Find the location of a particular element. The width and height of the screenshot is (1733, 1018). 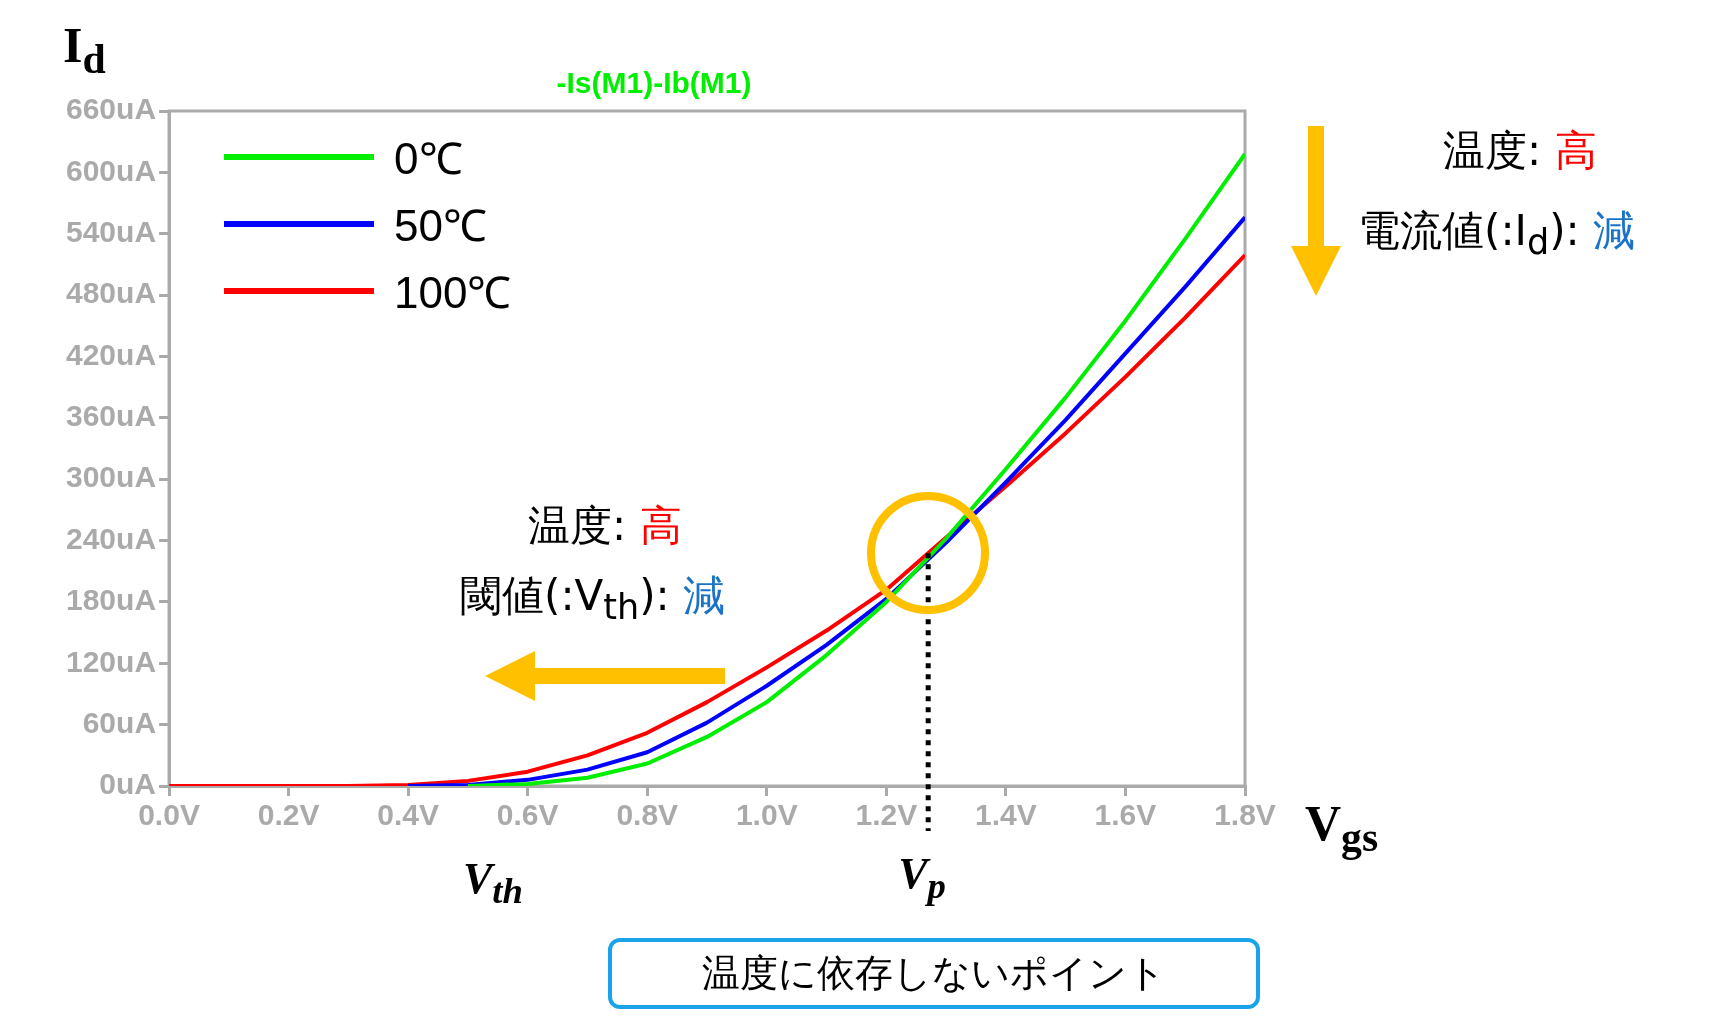

x-tick-label: 0.8V is located at coordinates (647, 815).